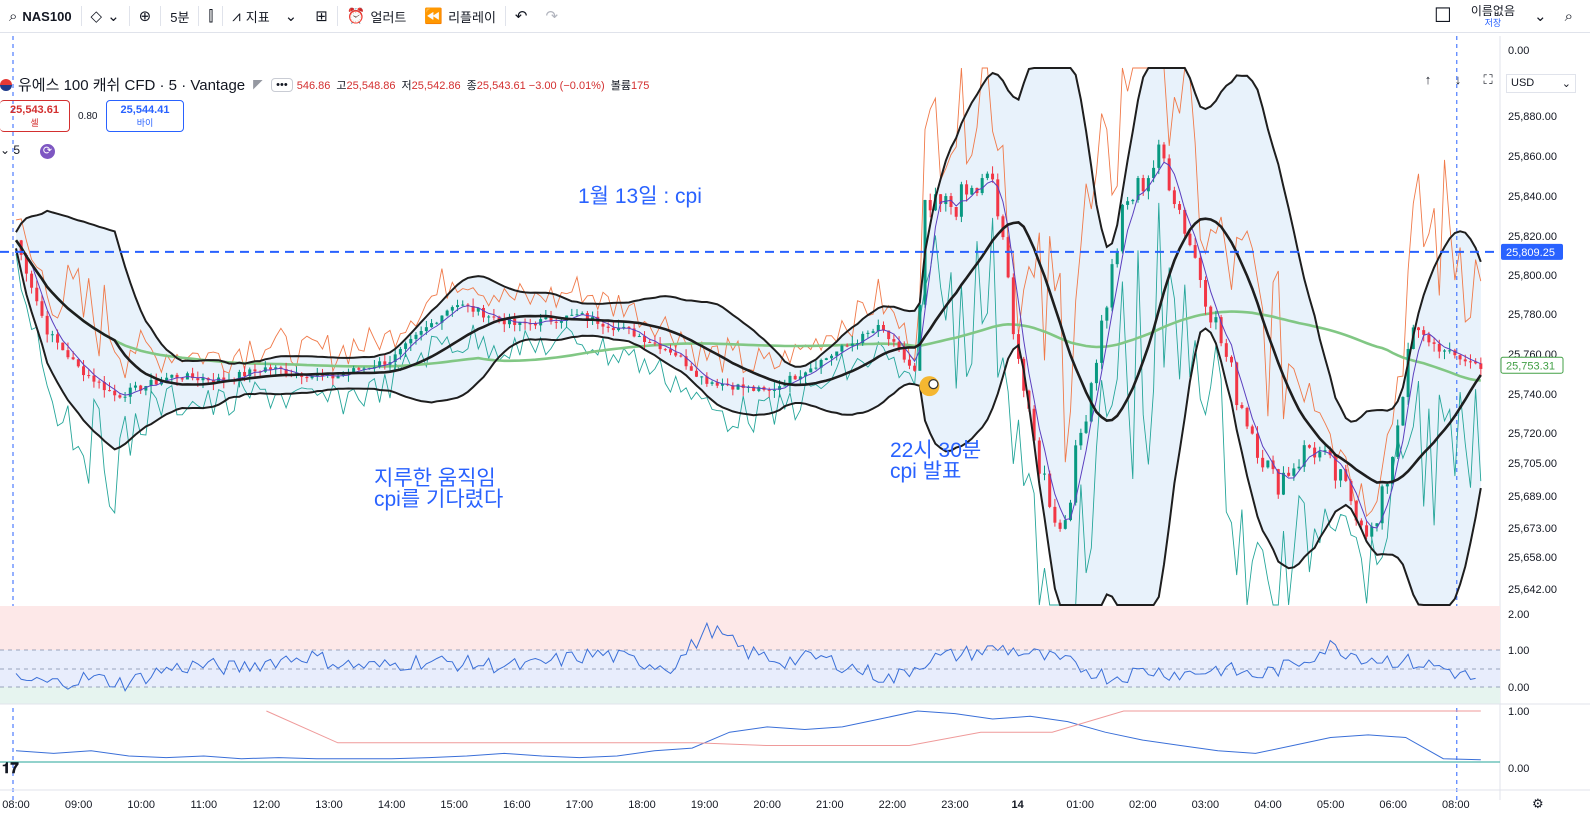 This screenshot has width=1590, height=822. What do you see at coordinates (267, 805) in the screenshot?
I see `time-tick-label: 12:00` at bounding box center [267, 805].